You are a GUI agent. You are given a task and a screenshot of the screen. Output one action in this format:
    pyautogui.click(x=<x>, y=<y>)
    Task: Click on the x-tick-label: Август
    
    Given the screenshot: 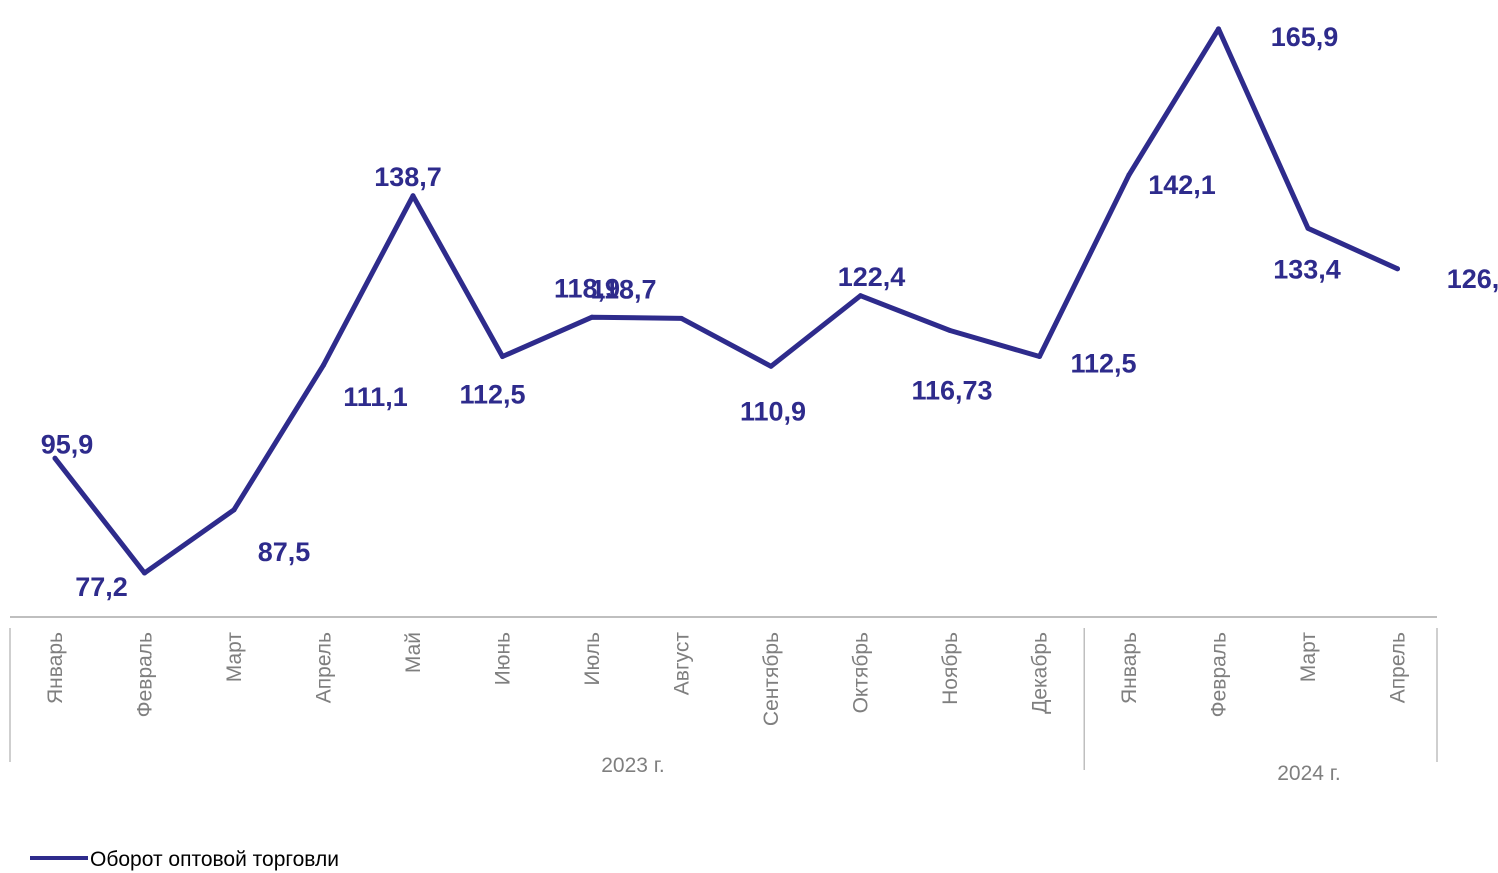 What is the action you would take?
    pyautogui.click(x=682, y=664)
    